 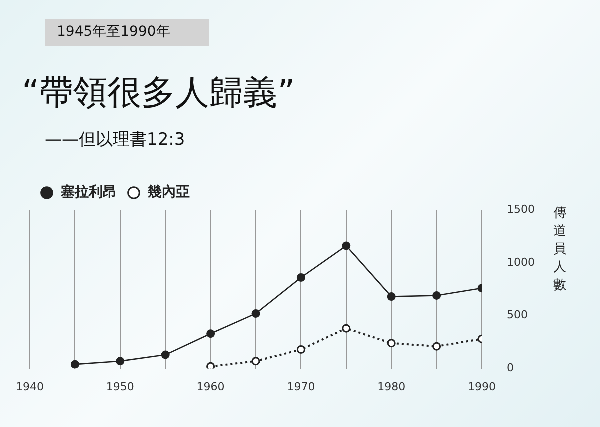 I want to click on x-tick-label: 1990, so click(x=482, y=387).